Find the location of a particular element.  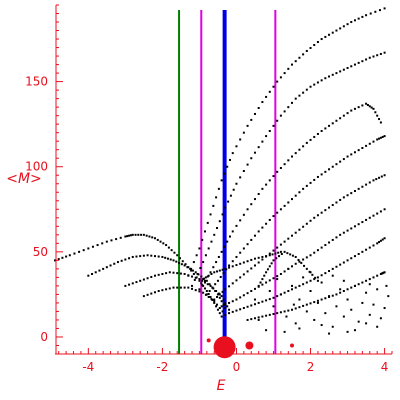

y-tick-label: 50 is located at coordinates (40, 252).